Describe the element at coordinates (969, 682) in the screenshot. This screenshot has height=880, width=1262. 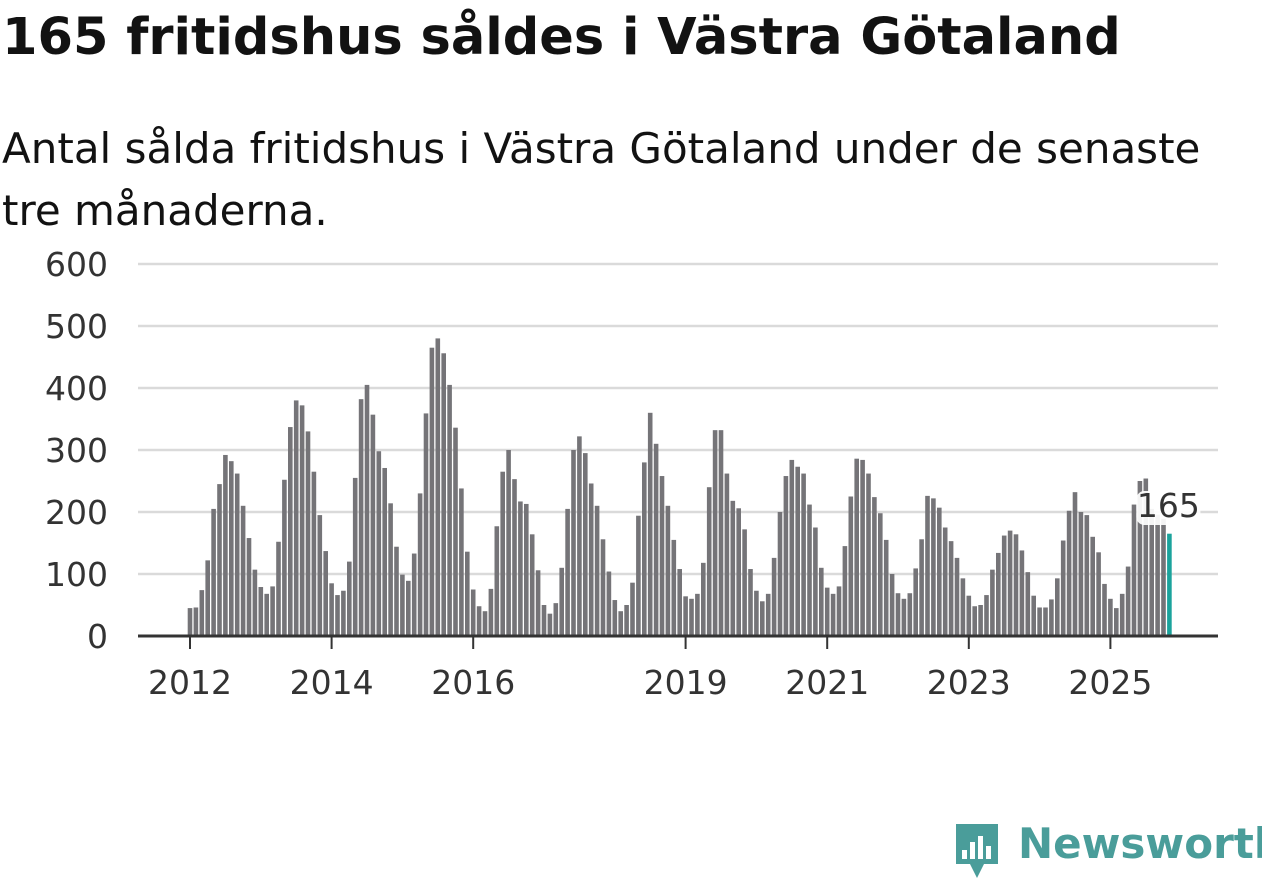
I see `x-tick-label: 2023` at that location.